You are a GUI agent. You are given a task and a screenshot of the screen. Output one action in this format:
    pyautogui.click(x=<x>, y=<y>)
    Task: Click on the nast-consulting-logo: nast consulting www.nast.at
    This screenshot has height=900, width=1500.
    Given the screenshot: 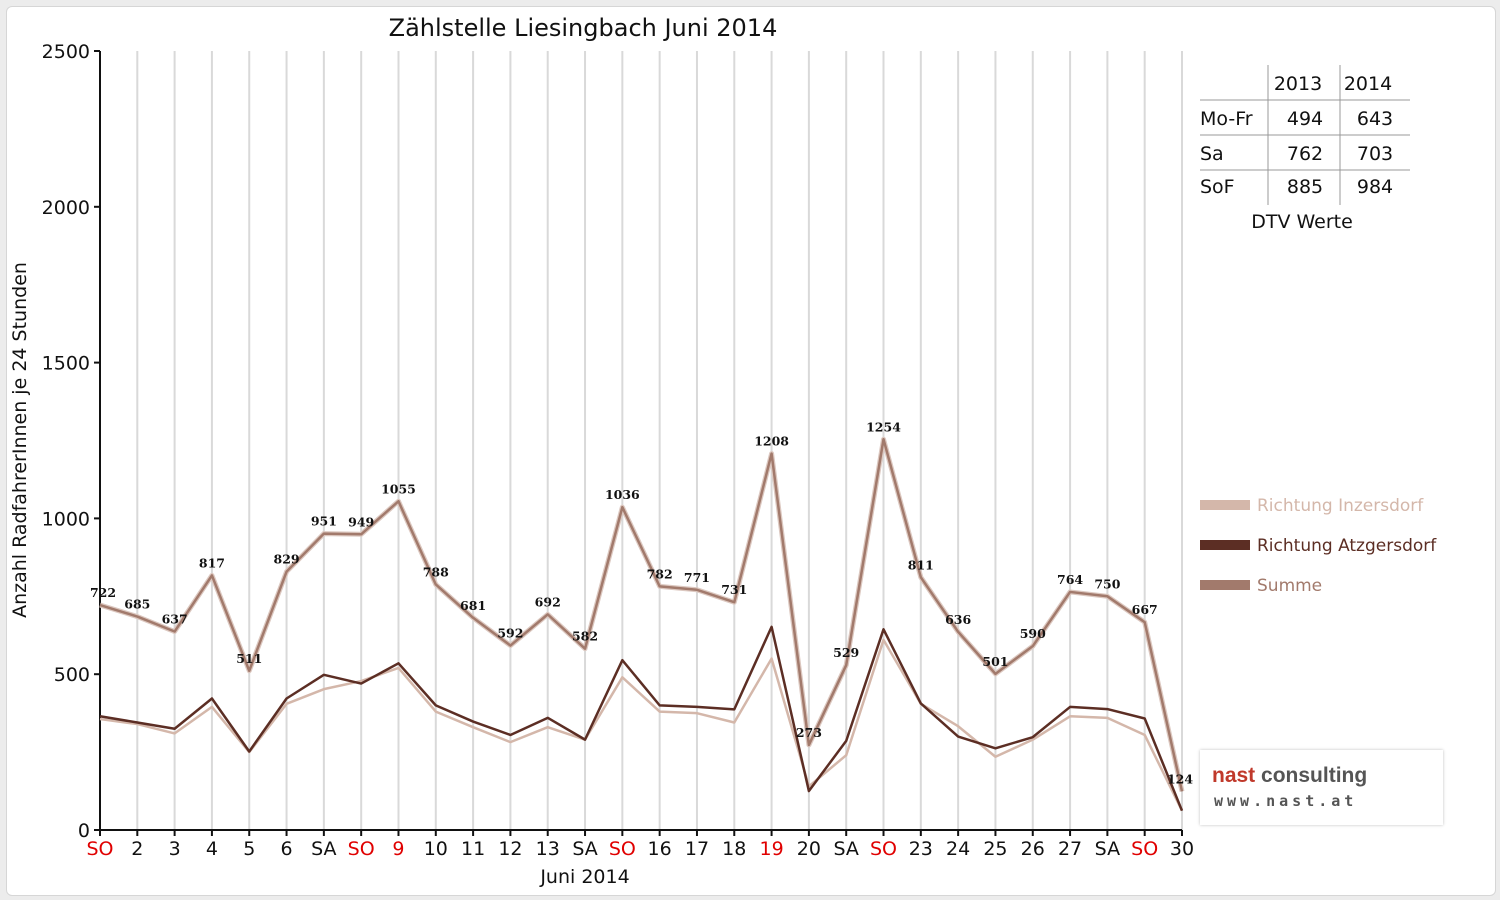 What is the action you would take?
    pyautogui.click(x=1321, y=787)
    